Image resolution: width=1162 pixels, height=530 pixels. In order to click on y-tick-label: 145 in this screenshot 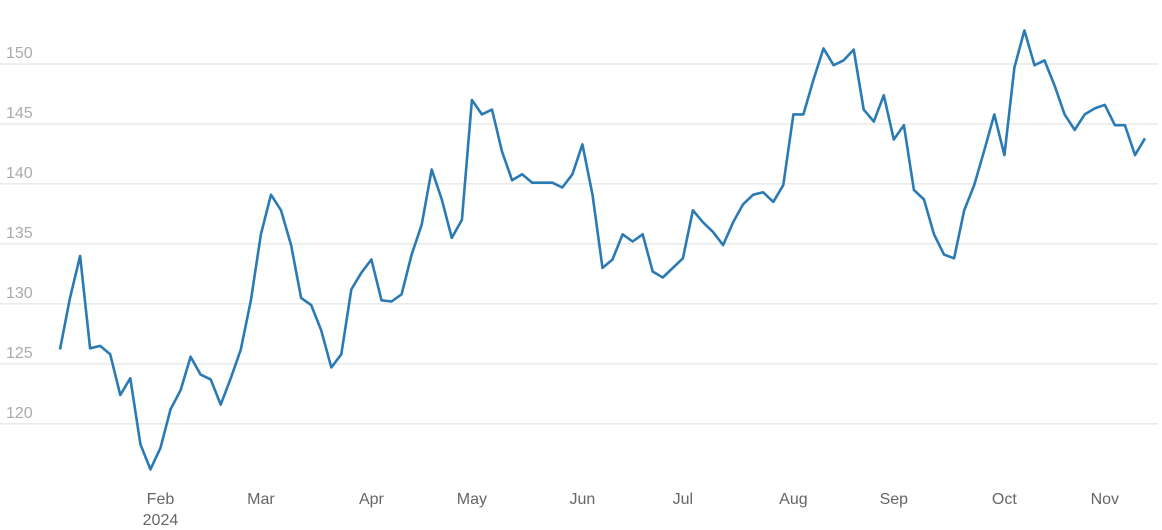, I will do `click(19, 113)`.